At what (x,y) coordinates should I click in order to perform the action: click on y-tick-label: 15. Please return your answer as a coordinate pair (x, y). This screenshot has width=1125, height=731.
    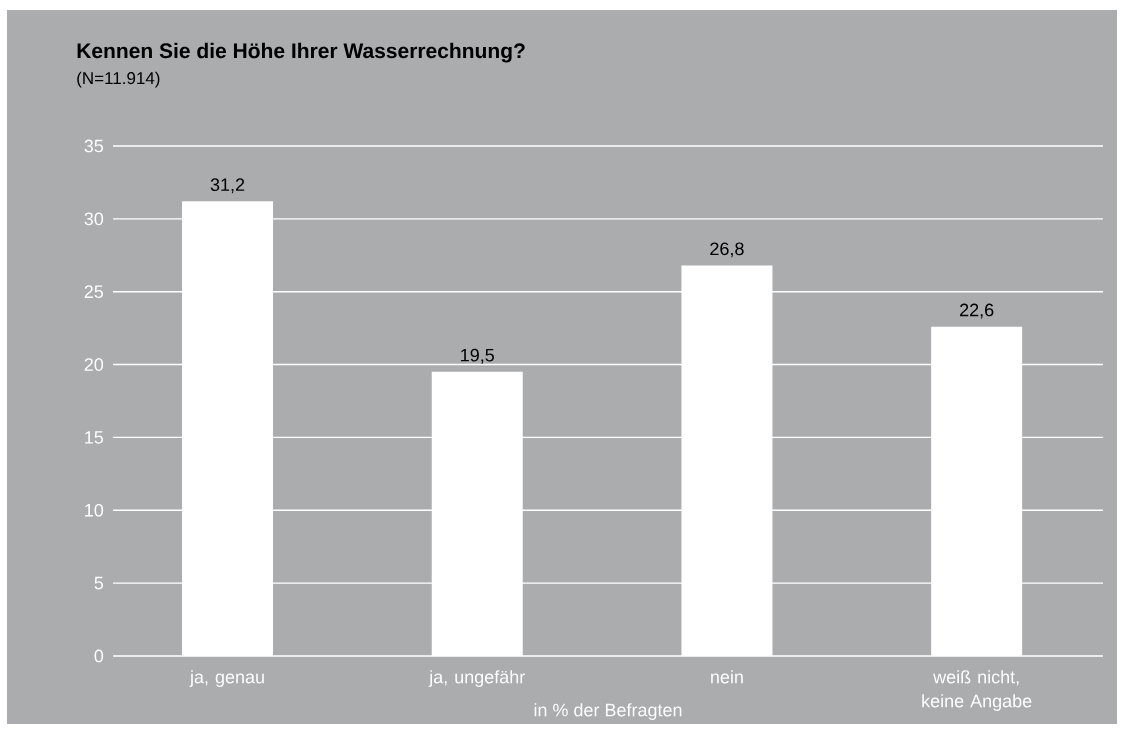
    Looking at the image, I should click on (94, 437).